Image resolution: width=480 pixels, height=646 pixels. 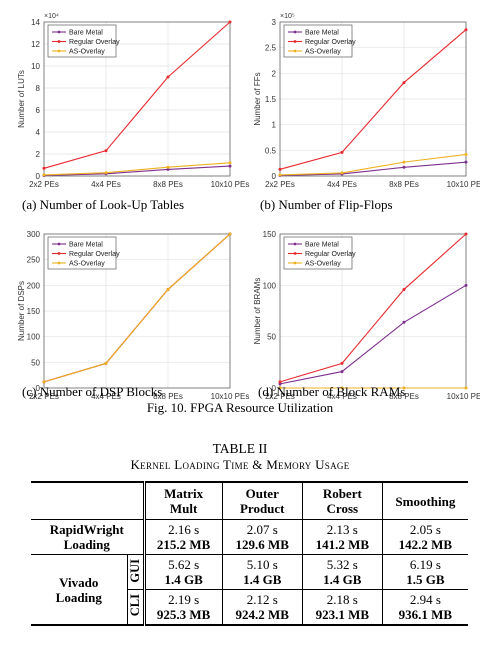 I want to click on row-label-rapidwright: RapidWright Loading, so click(x=88, y=537).